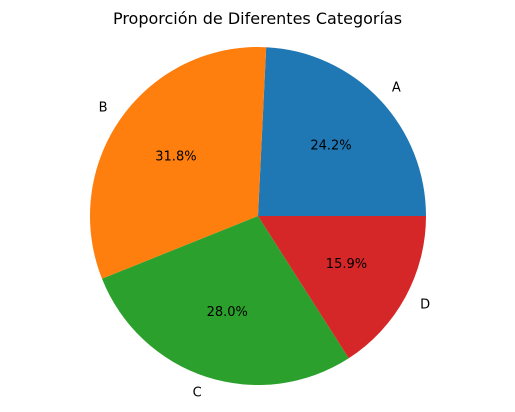  I want to click on pie-category-label-a: A, so click(396, 87).